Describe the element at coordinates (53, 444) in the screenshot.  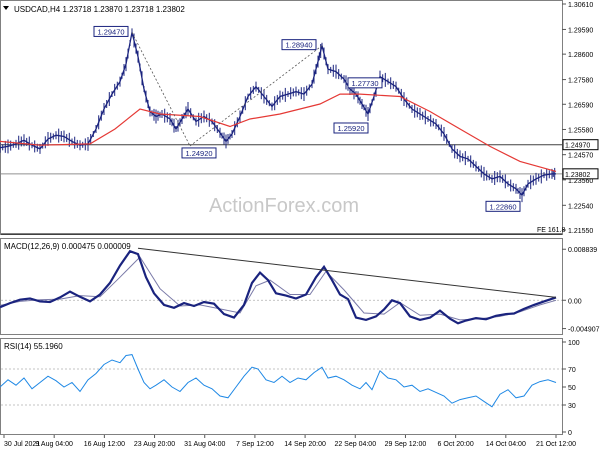
I see `x-tick-label: 9 Aug 04:00` at that location.